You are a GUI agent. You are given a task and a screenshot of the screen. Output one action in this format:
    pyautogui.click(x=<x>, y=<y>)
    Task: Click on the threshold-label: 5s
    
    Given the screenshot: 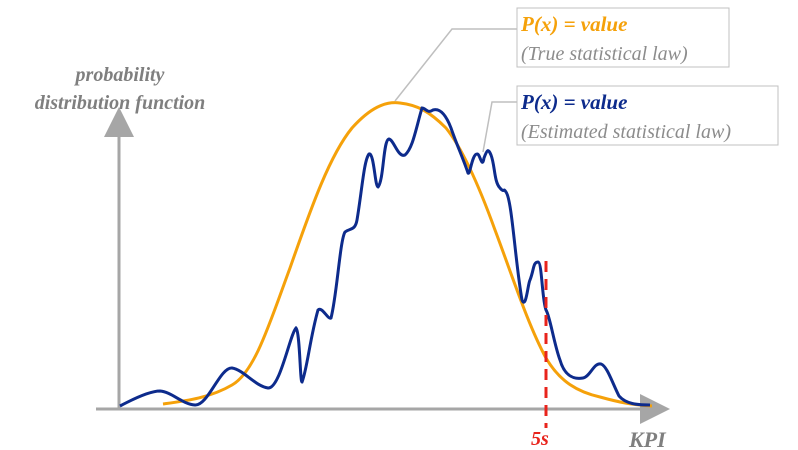 What is the action you would take?
    pyautogui.click(x=540, y=439)
    